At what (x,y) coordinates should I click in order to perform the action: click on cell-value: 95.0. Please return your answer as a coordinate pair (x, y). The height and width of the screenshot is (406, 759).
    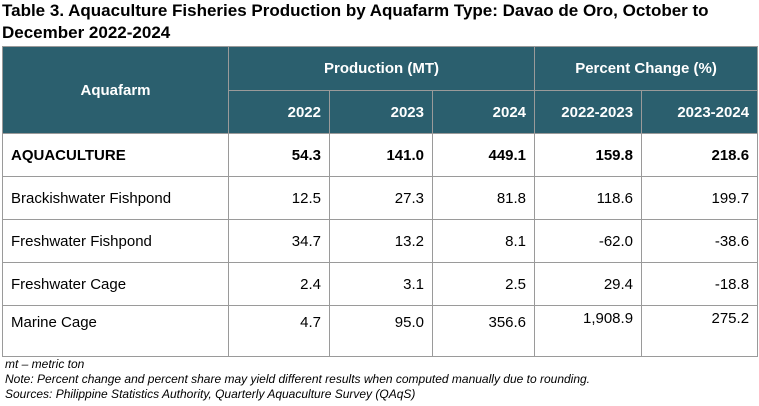
    Looking at the image, I should click on (381, 331).